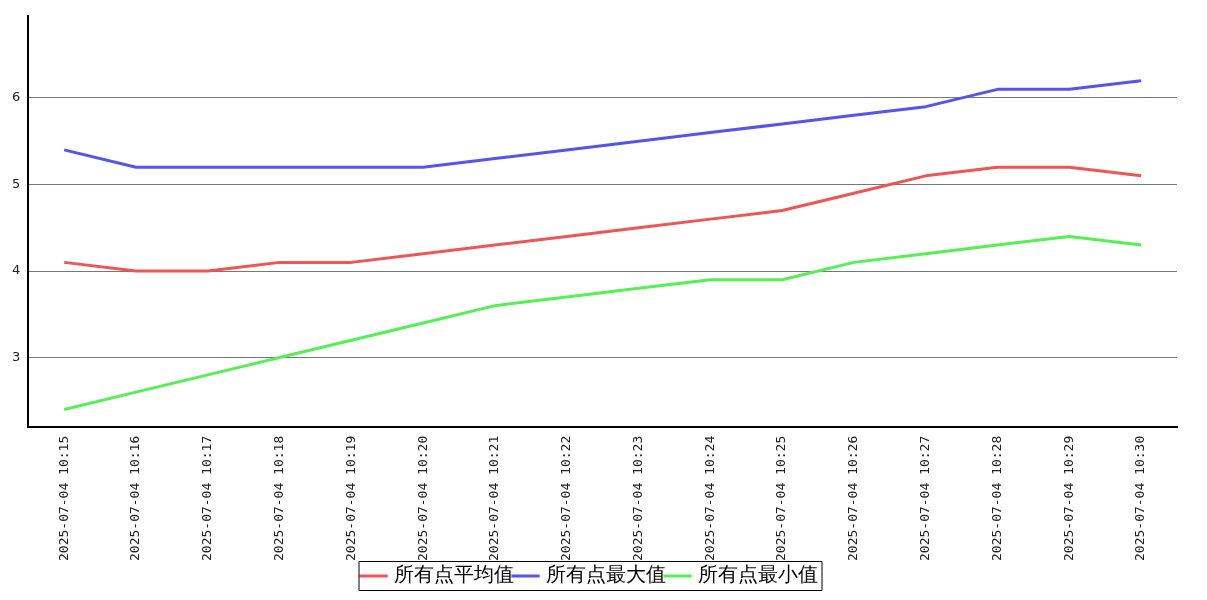 The image size is (1207, 600). What do you see at coordinates (1140, 498) in the screenshot?
I see `x-tick-label: 2025-07-04 10:30` at bounding box center [1140, 498].